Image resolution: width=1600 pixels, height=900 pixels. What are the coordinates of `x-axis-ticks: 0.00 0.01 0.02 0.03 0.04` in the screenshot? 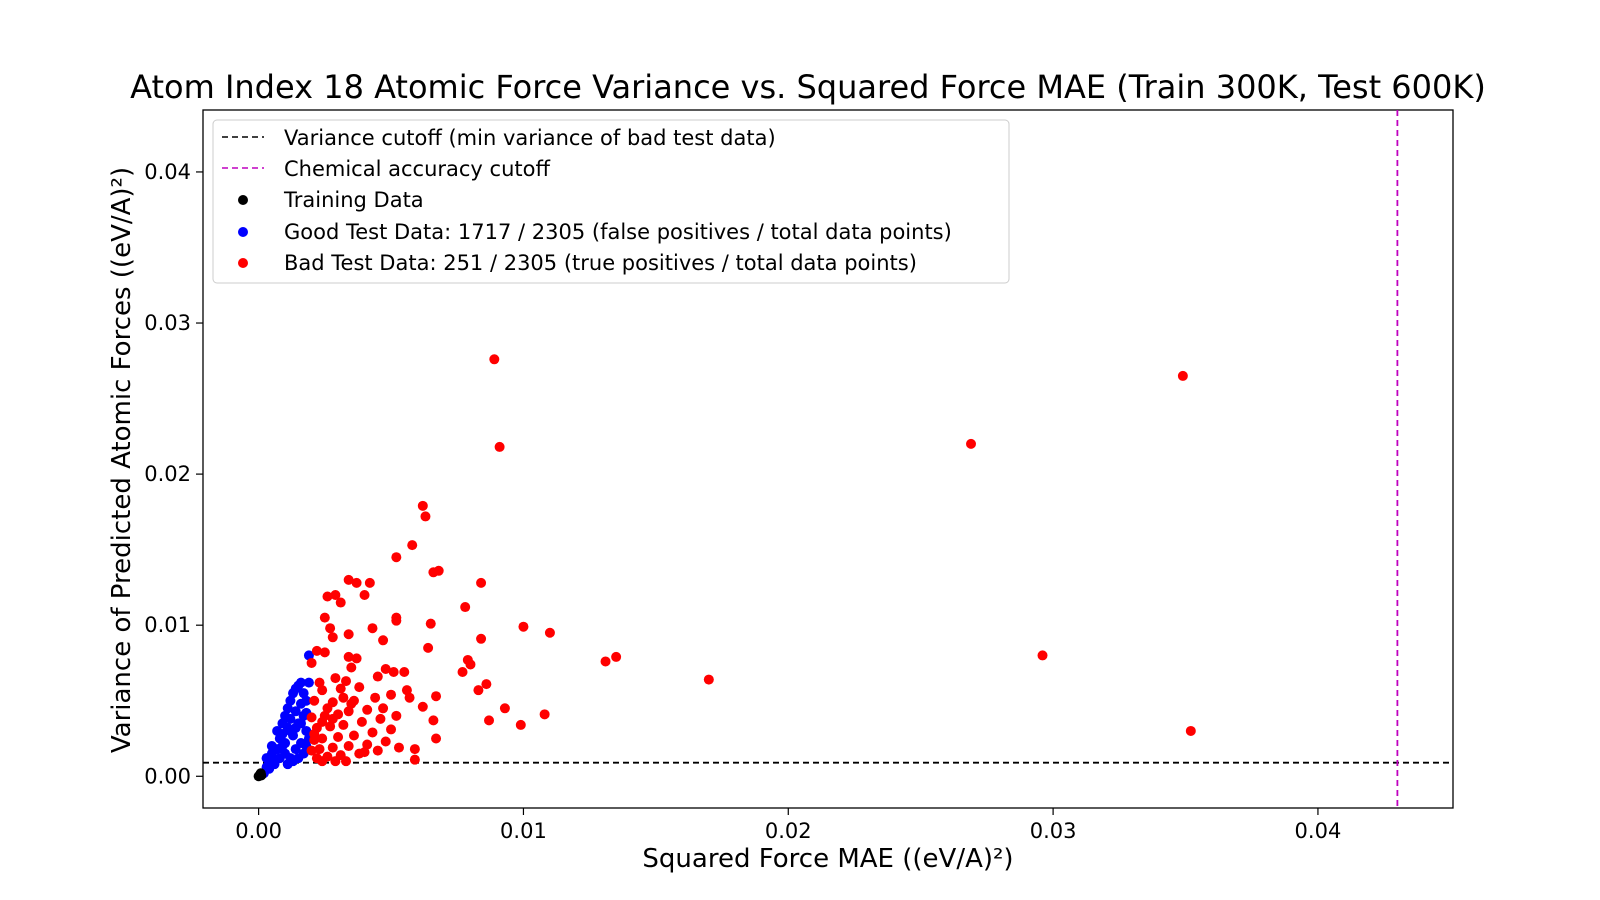 It's located at (788, 825).